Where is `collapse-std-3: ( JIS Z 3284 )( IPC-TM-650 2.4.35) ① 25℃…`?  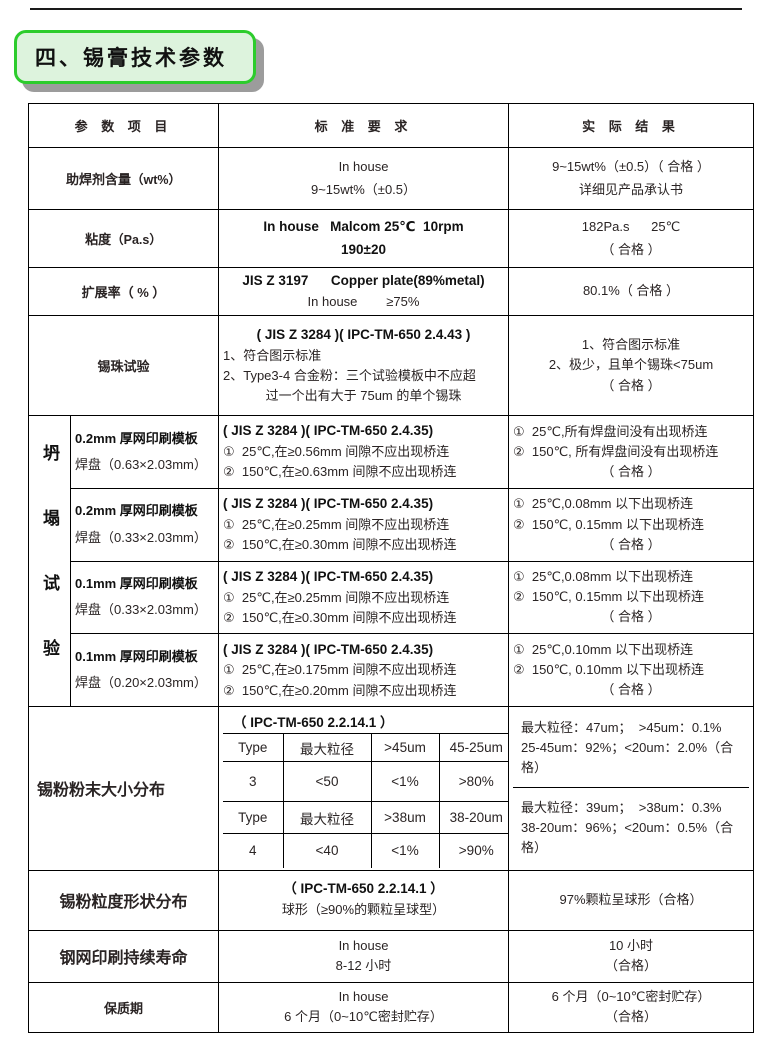 collapse-std-3: ( JIS Z 3284 )( IPC-TM-650 2.4.35) ① 25℃… is located at coordinates (363, 597).